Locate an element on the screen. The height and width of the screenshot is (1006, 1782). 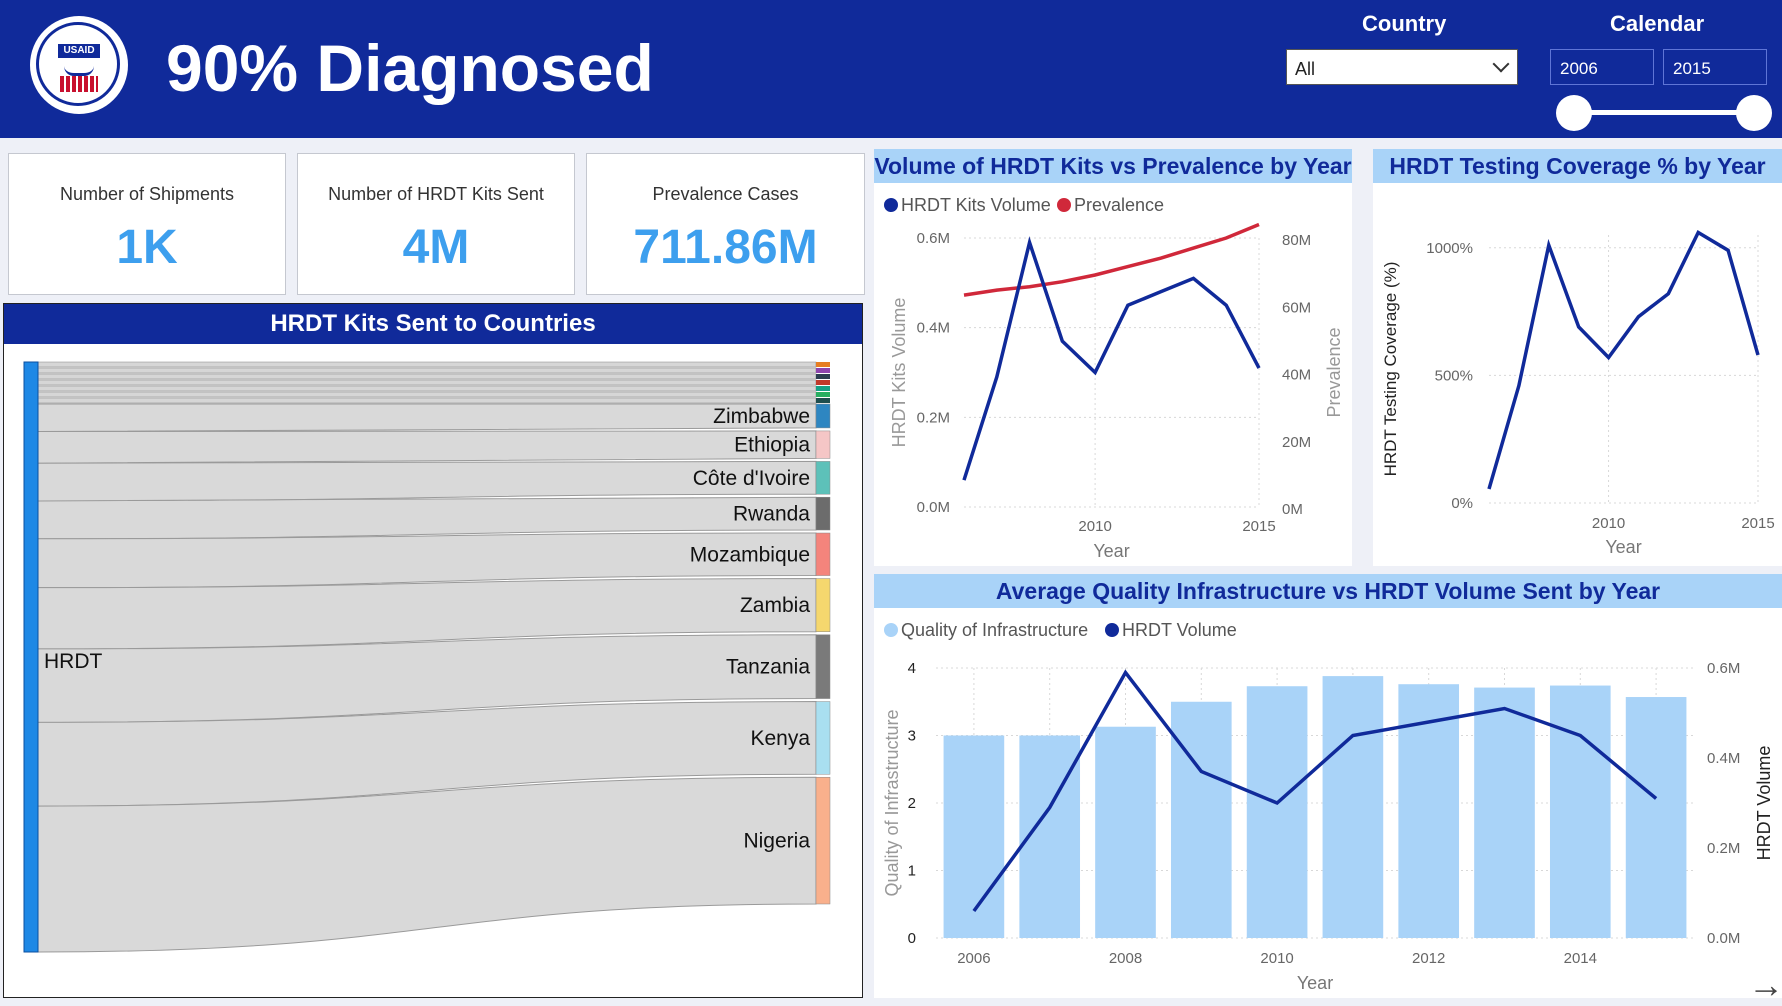
end-year-input: 2015 is located at coordinates (1715, 67).